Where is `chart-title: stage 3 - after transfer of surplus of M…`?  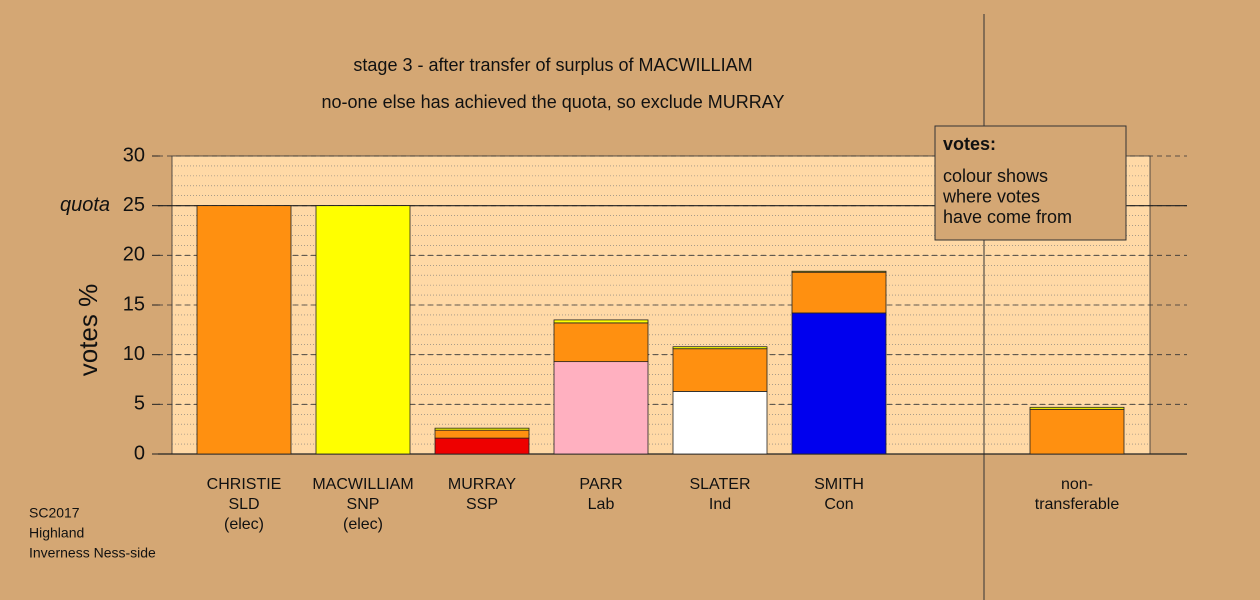
chart-title: stage 3 - after transfer of surplus of M… is located at coordinates (552, 65).